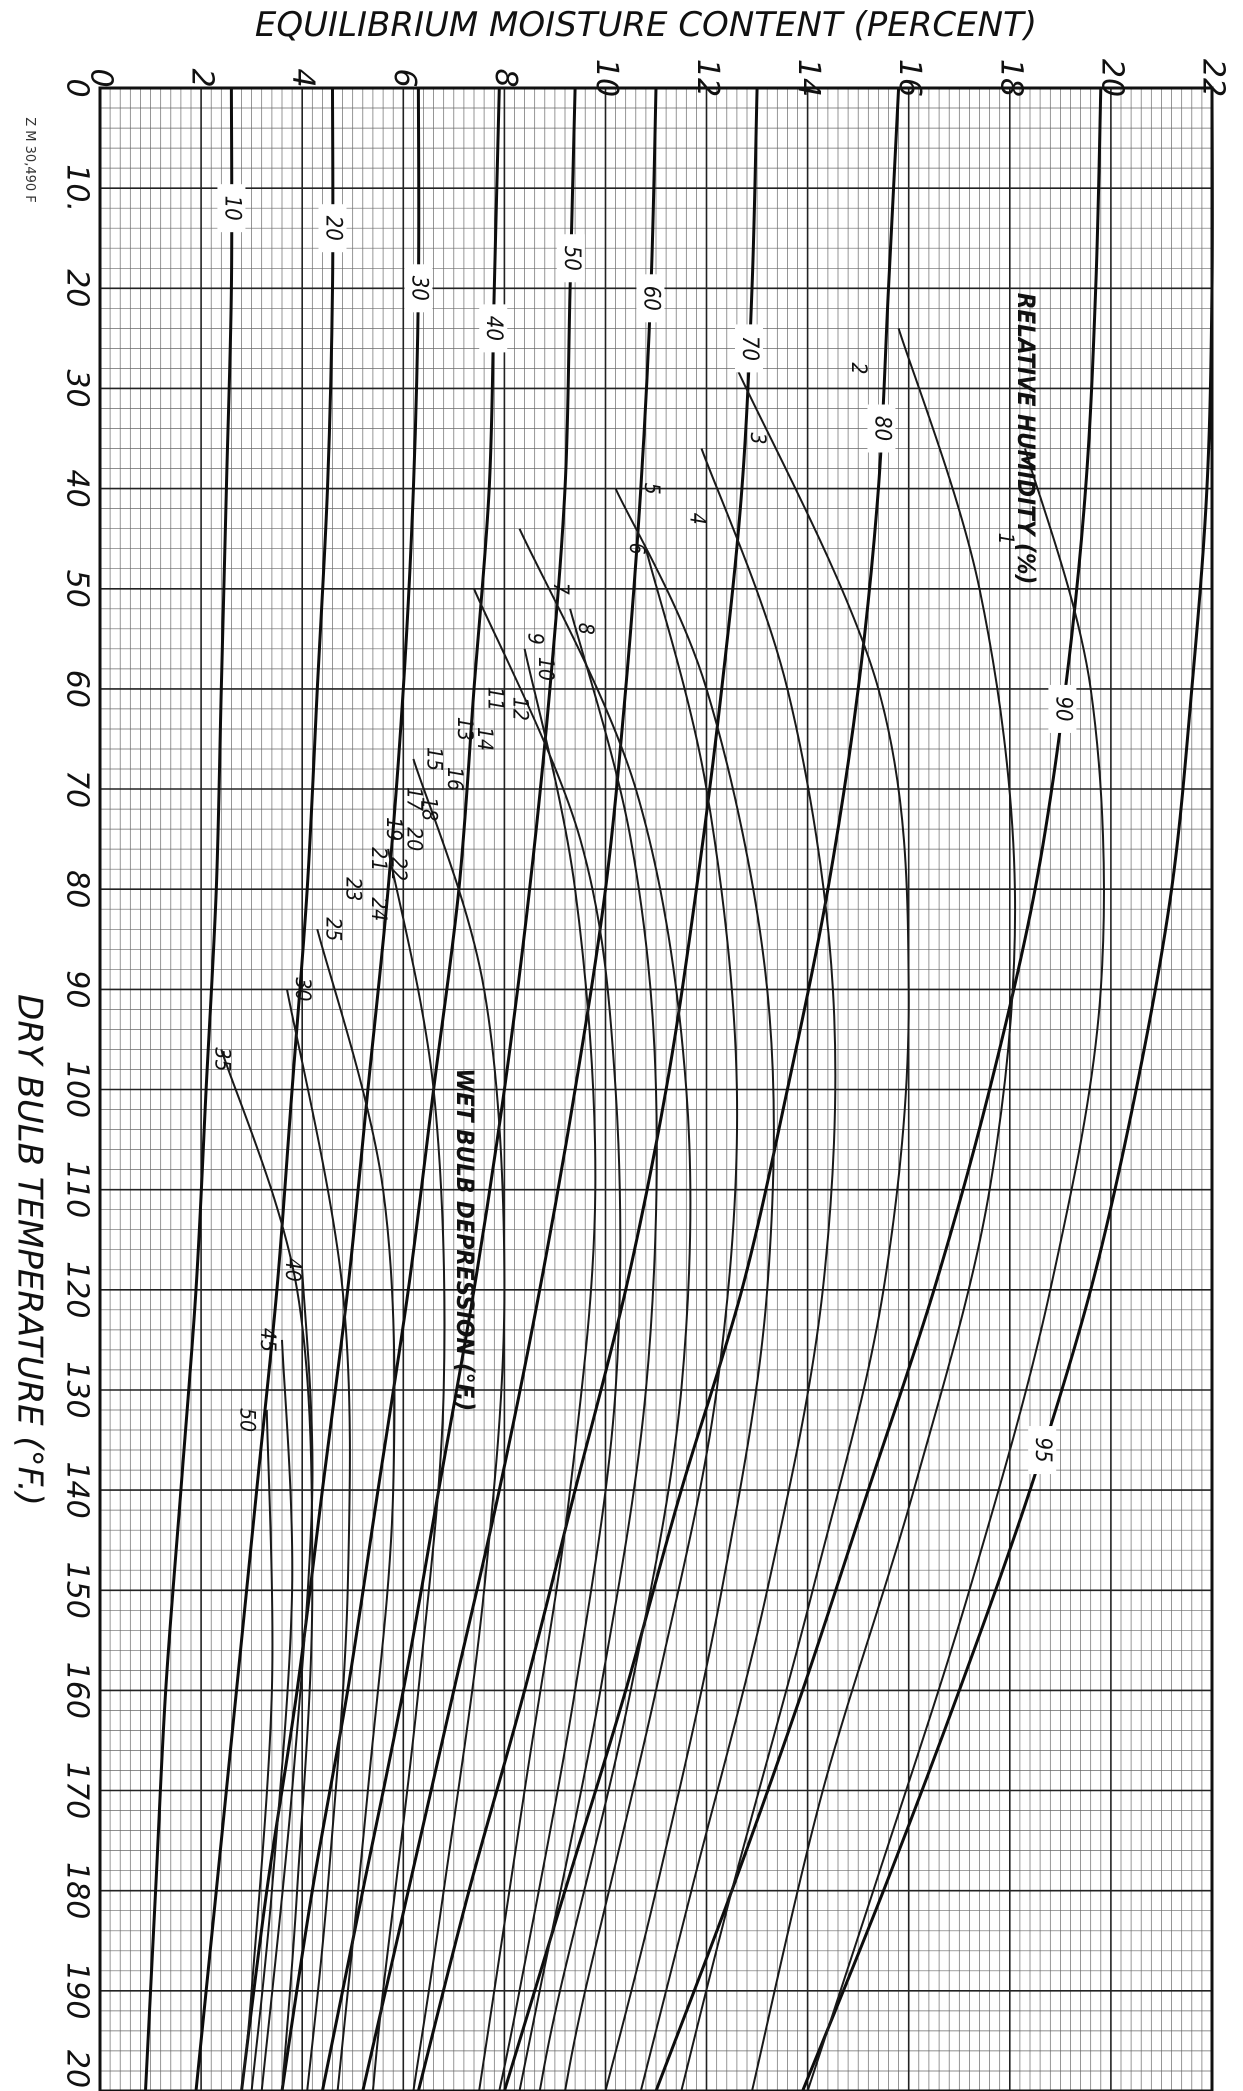  Describe the element at coordinates (485, 739) in the screenshot. I see `wb-depression-label: 14` at that location.